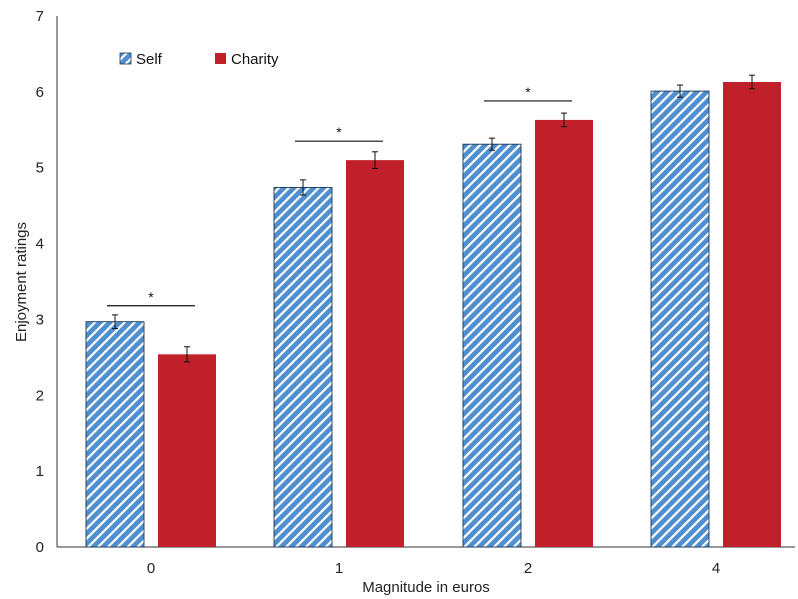 This screenshot has height=599, width=798. What do you see at coordinates (199, 59) in the screenshot?
I see `legend: Self Charity` at bounding box center [199, 59].